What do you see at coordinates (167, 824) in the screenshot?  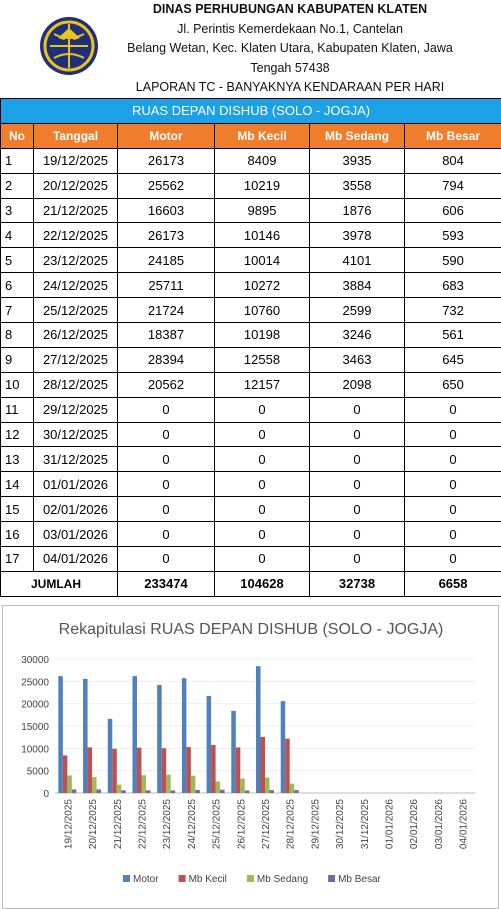 I see `x-tick-label: 23/12/2025` at bounding box center [167, 824].